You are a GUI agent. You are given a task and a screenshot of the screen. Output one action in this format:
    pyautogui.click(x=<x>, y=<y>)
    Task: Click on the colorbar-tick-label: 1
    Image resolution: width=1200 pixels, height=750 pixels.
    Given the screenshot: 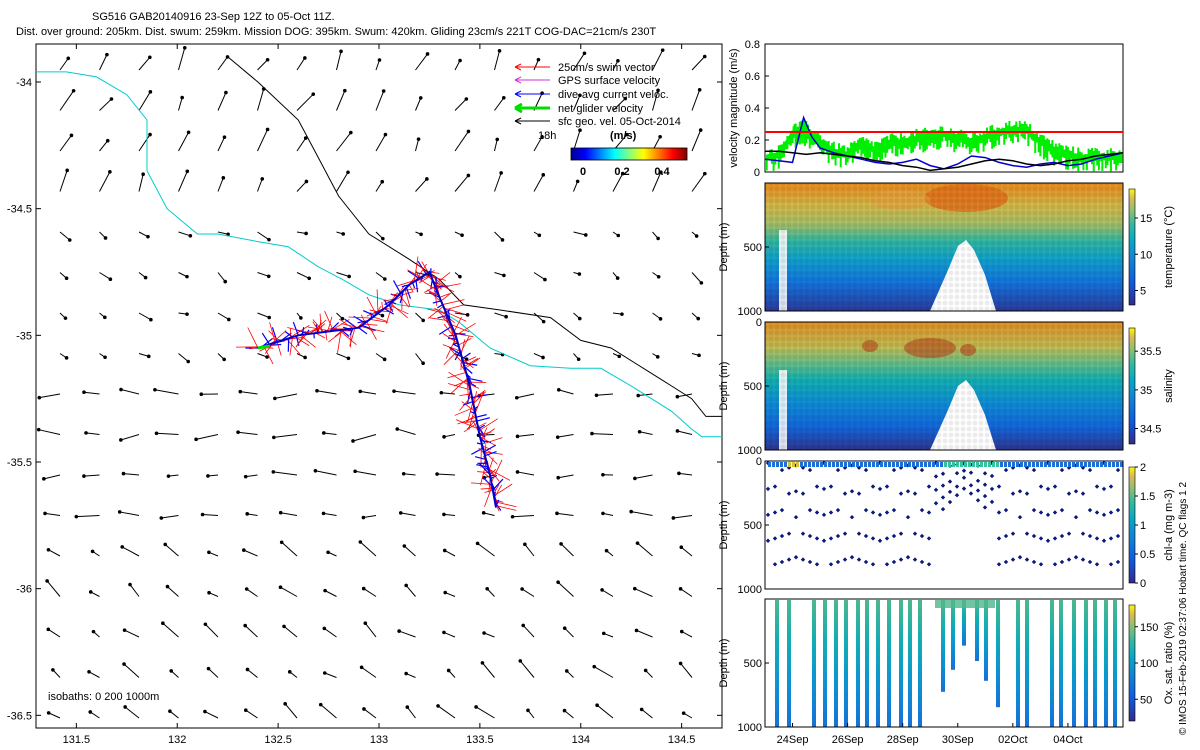 What is the action you would take?
    pyautogui.click(x=1143, y=526)
    